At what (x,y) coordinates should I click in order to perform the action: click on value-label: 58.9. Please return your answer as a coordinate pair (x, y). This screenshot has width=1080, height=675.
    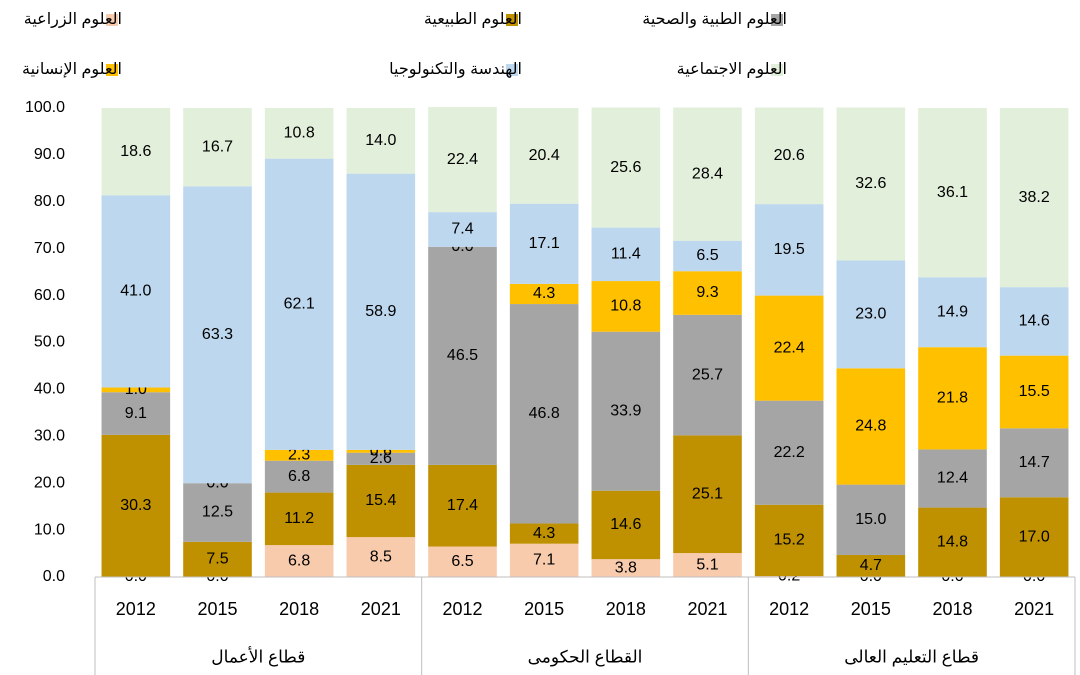
    Looking at the image, I should click on (380, 311).